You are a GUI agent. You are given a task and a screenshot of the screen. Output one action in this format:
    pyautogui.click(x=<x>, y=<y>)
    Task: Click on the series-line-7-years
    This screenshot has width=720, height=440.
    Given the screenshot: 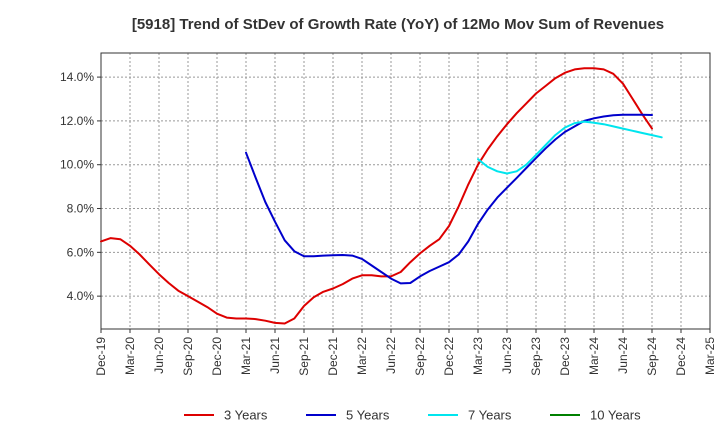 What is the action you would take?
    pyautogui.click(x=570, y=147)
    